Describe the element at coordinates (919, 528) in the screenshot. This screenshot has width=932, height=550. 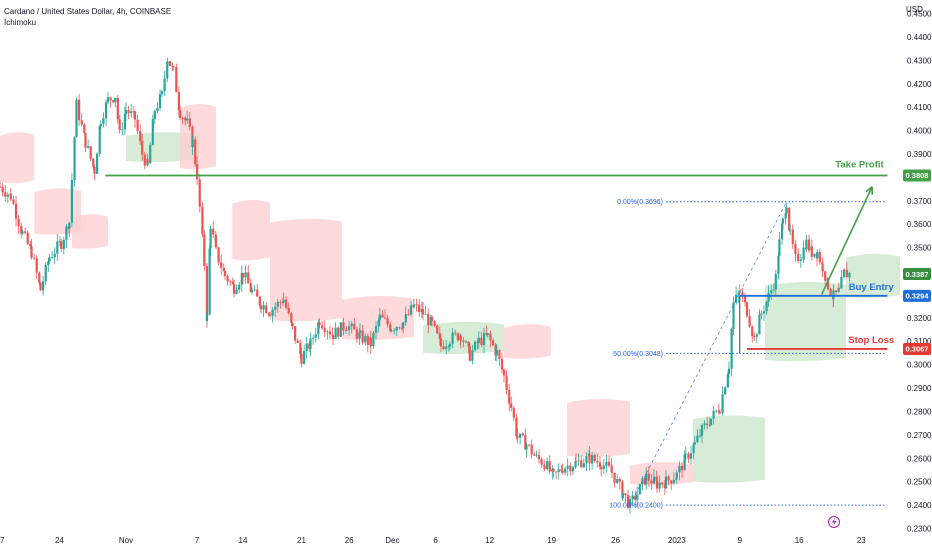
I see `y-tick-label: 0.2300` at that location.